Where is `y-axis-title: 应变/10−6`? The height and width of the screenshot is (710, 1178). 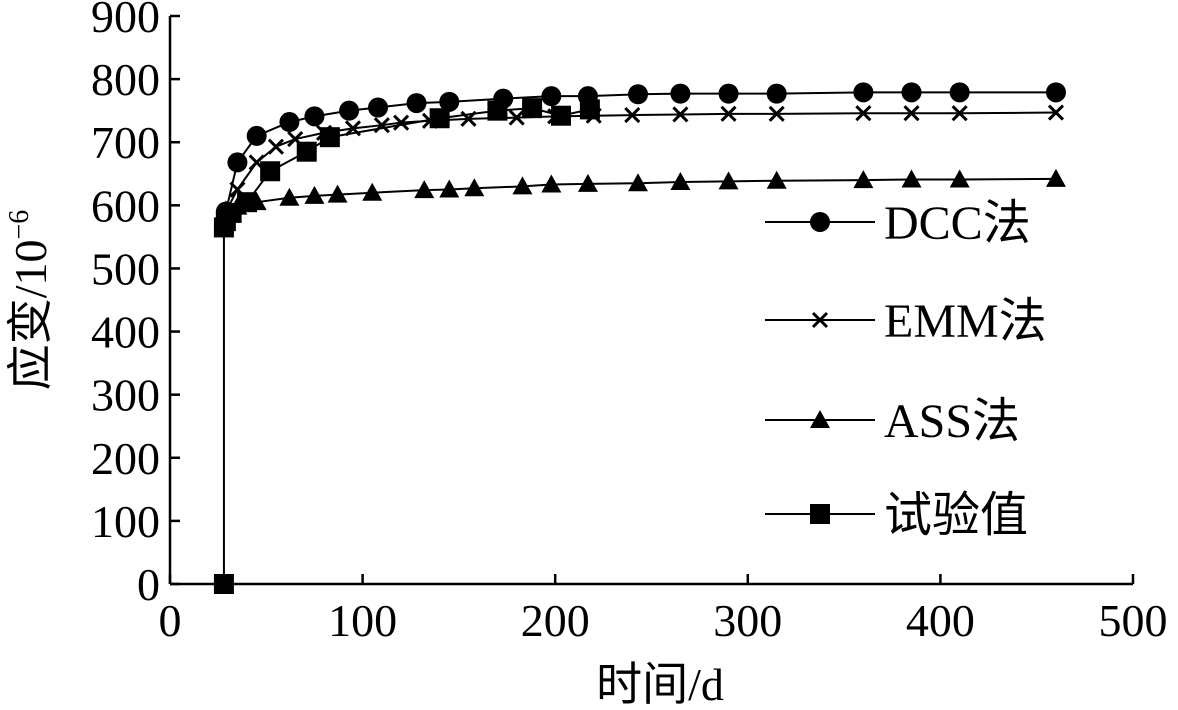
y-axis-title: 应变/10−6 is located at coordinates (30, 300).